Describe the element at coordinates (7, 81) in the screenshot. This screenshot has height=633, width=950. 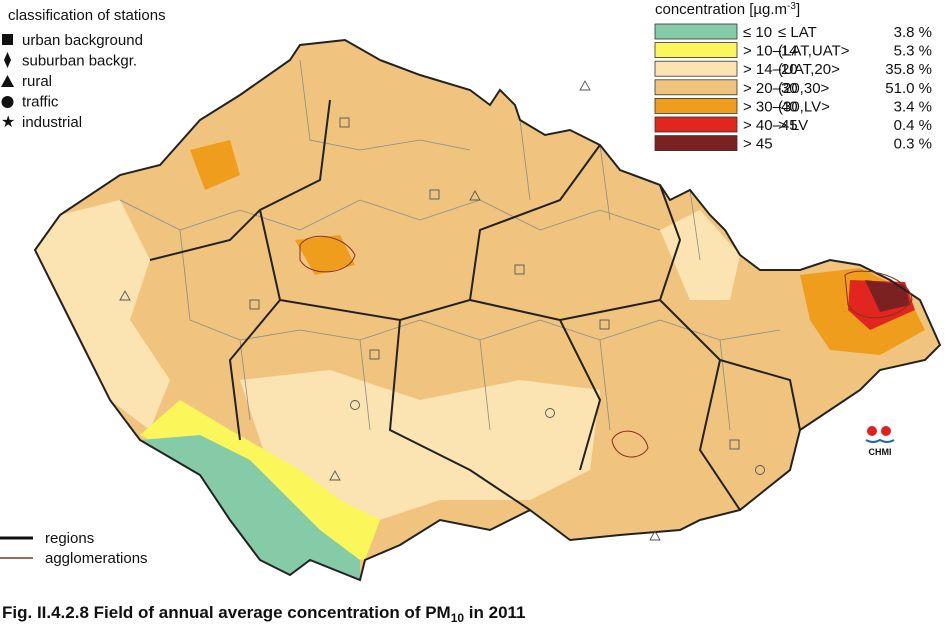
I see `symbol-triangle` at that location.